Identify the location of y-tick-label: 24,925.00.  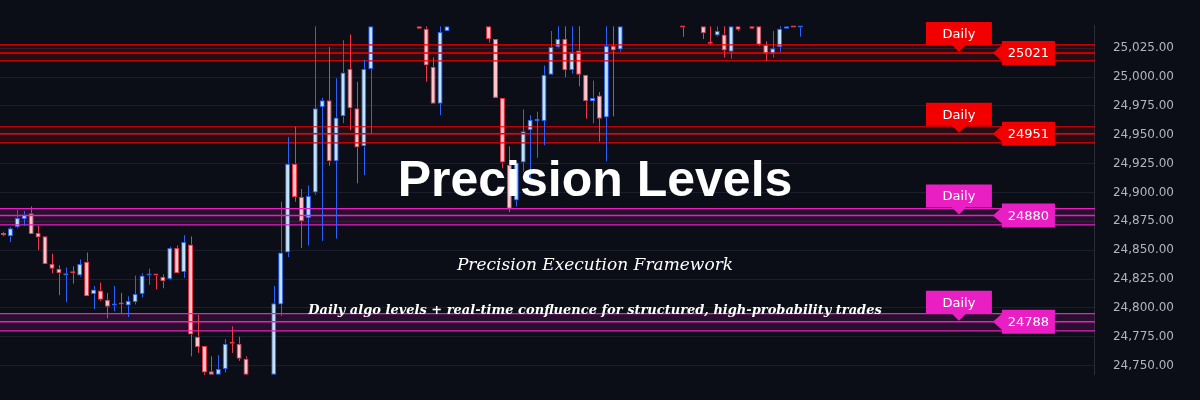
(1143, 162).